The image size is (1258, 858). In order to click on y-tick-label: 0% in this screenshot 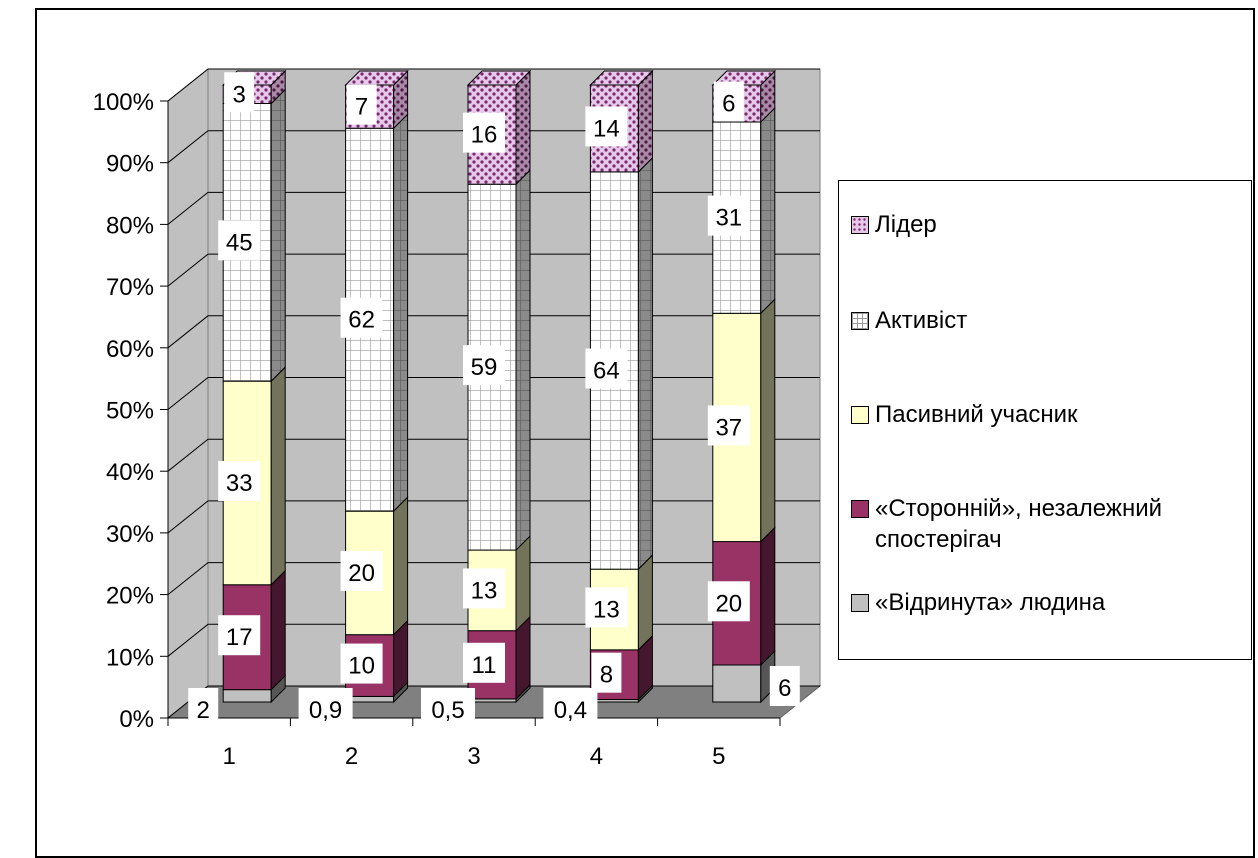, I will do `click(136, 719)`.